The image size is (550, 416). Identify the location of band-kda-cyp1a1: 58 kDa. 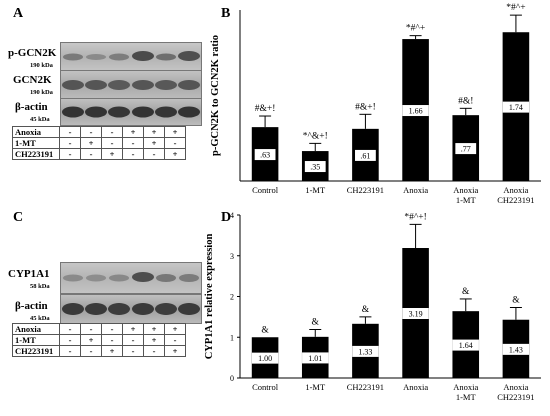
(40, 286).